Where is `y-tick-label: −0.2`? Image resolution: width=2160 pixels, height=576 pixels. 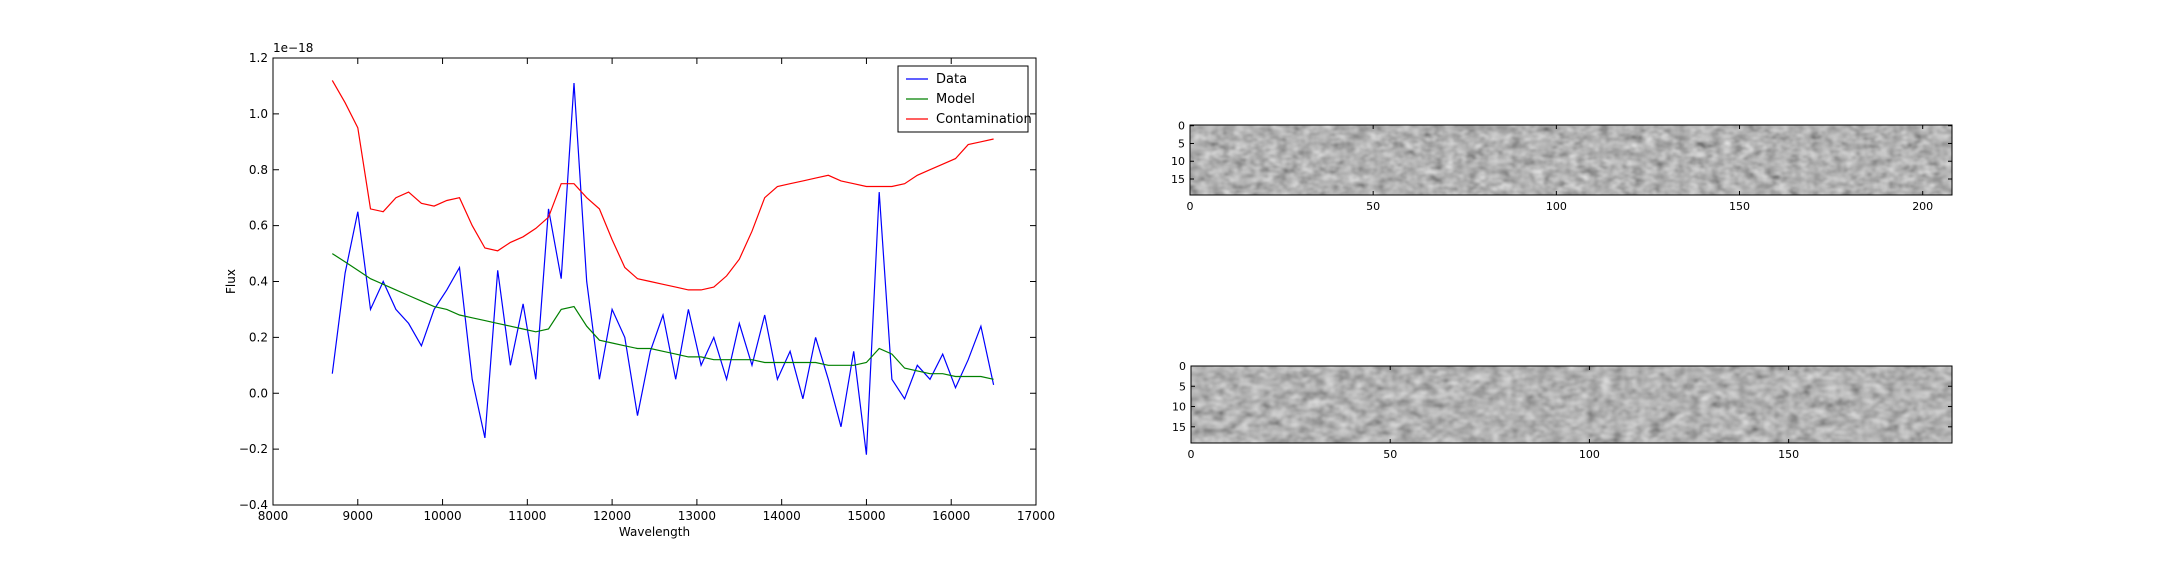
y-tick-label: −0.2 is located at coordinates (253, 449).